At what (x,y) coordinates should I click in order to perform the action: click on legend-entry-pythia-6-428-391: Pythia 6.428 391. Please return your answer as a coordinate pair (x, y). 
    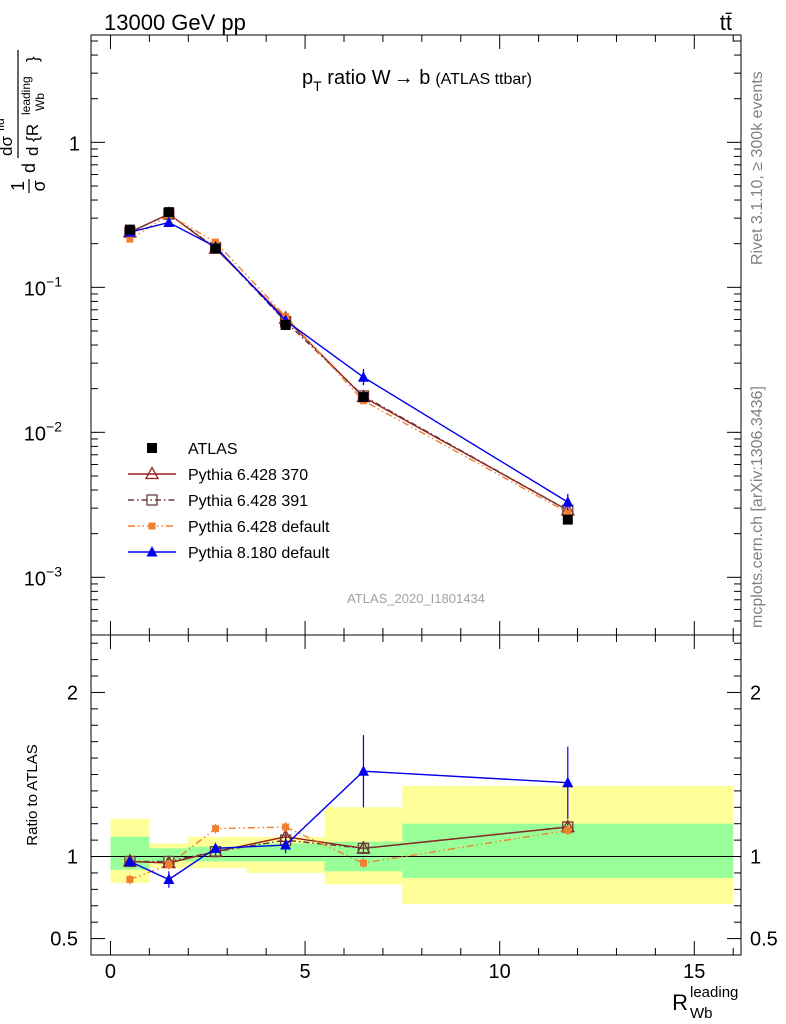
    Looking at the image, I should click on (218, 501).